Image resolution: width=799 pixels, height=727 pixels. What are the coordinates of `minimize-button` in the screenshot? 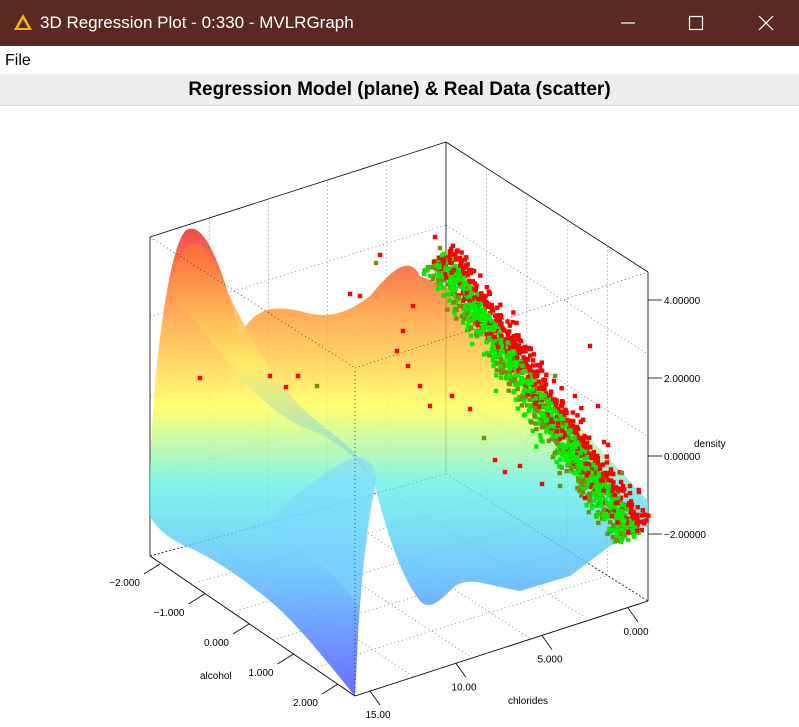 It's located at (628, 23).